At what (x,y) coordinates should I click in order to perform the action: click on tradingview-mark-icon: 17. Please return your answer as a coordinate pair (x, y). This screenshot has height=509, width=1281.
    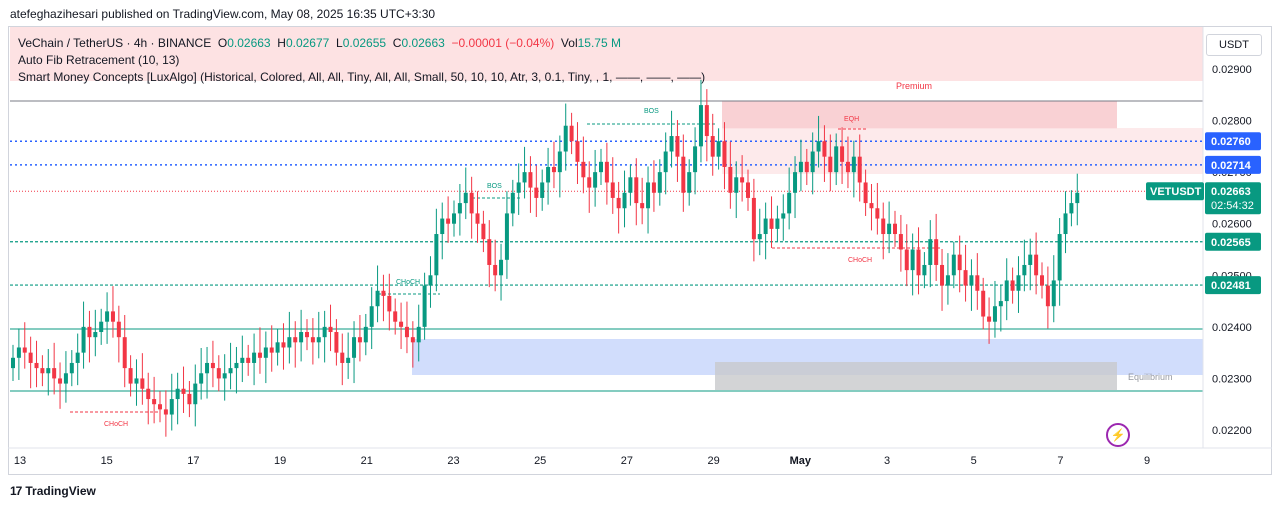
    Looking at the image, I should click on (16, 491).